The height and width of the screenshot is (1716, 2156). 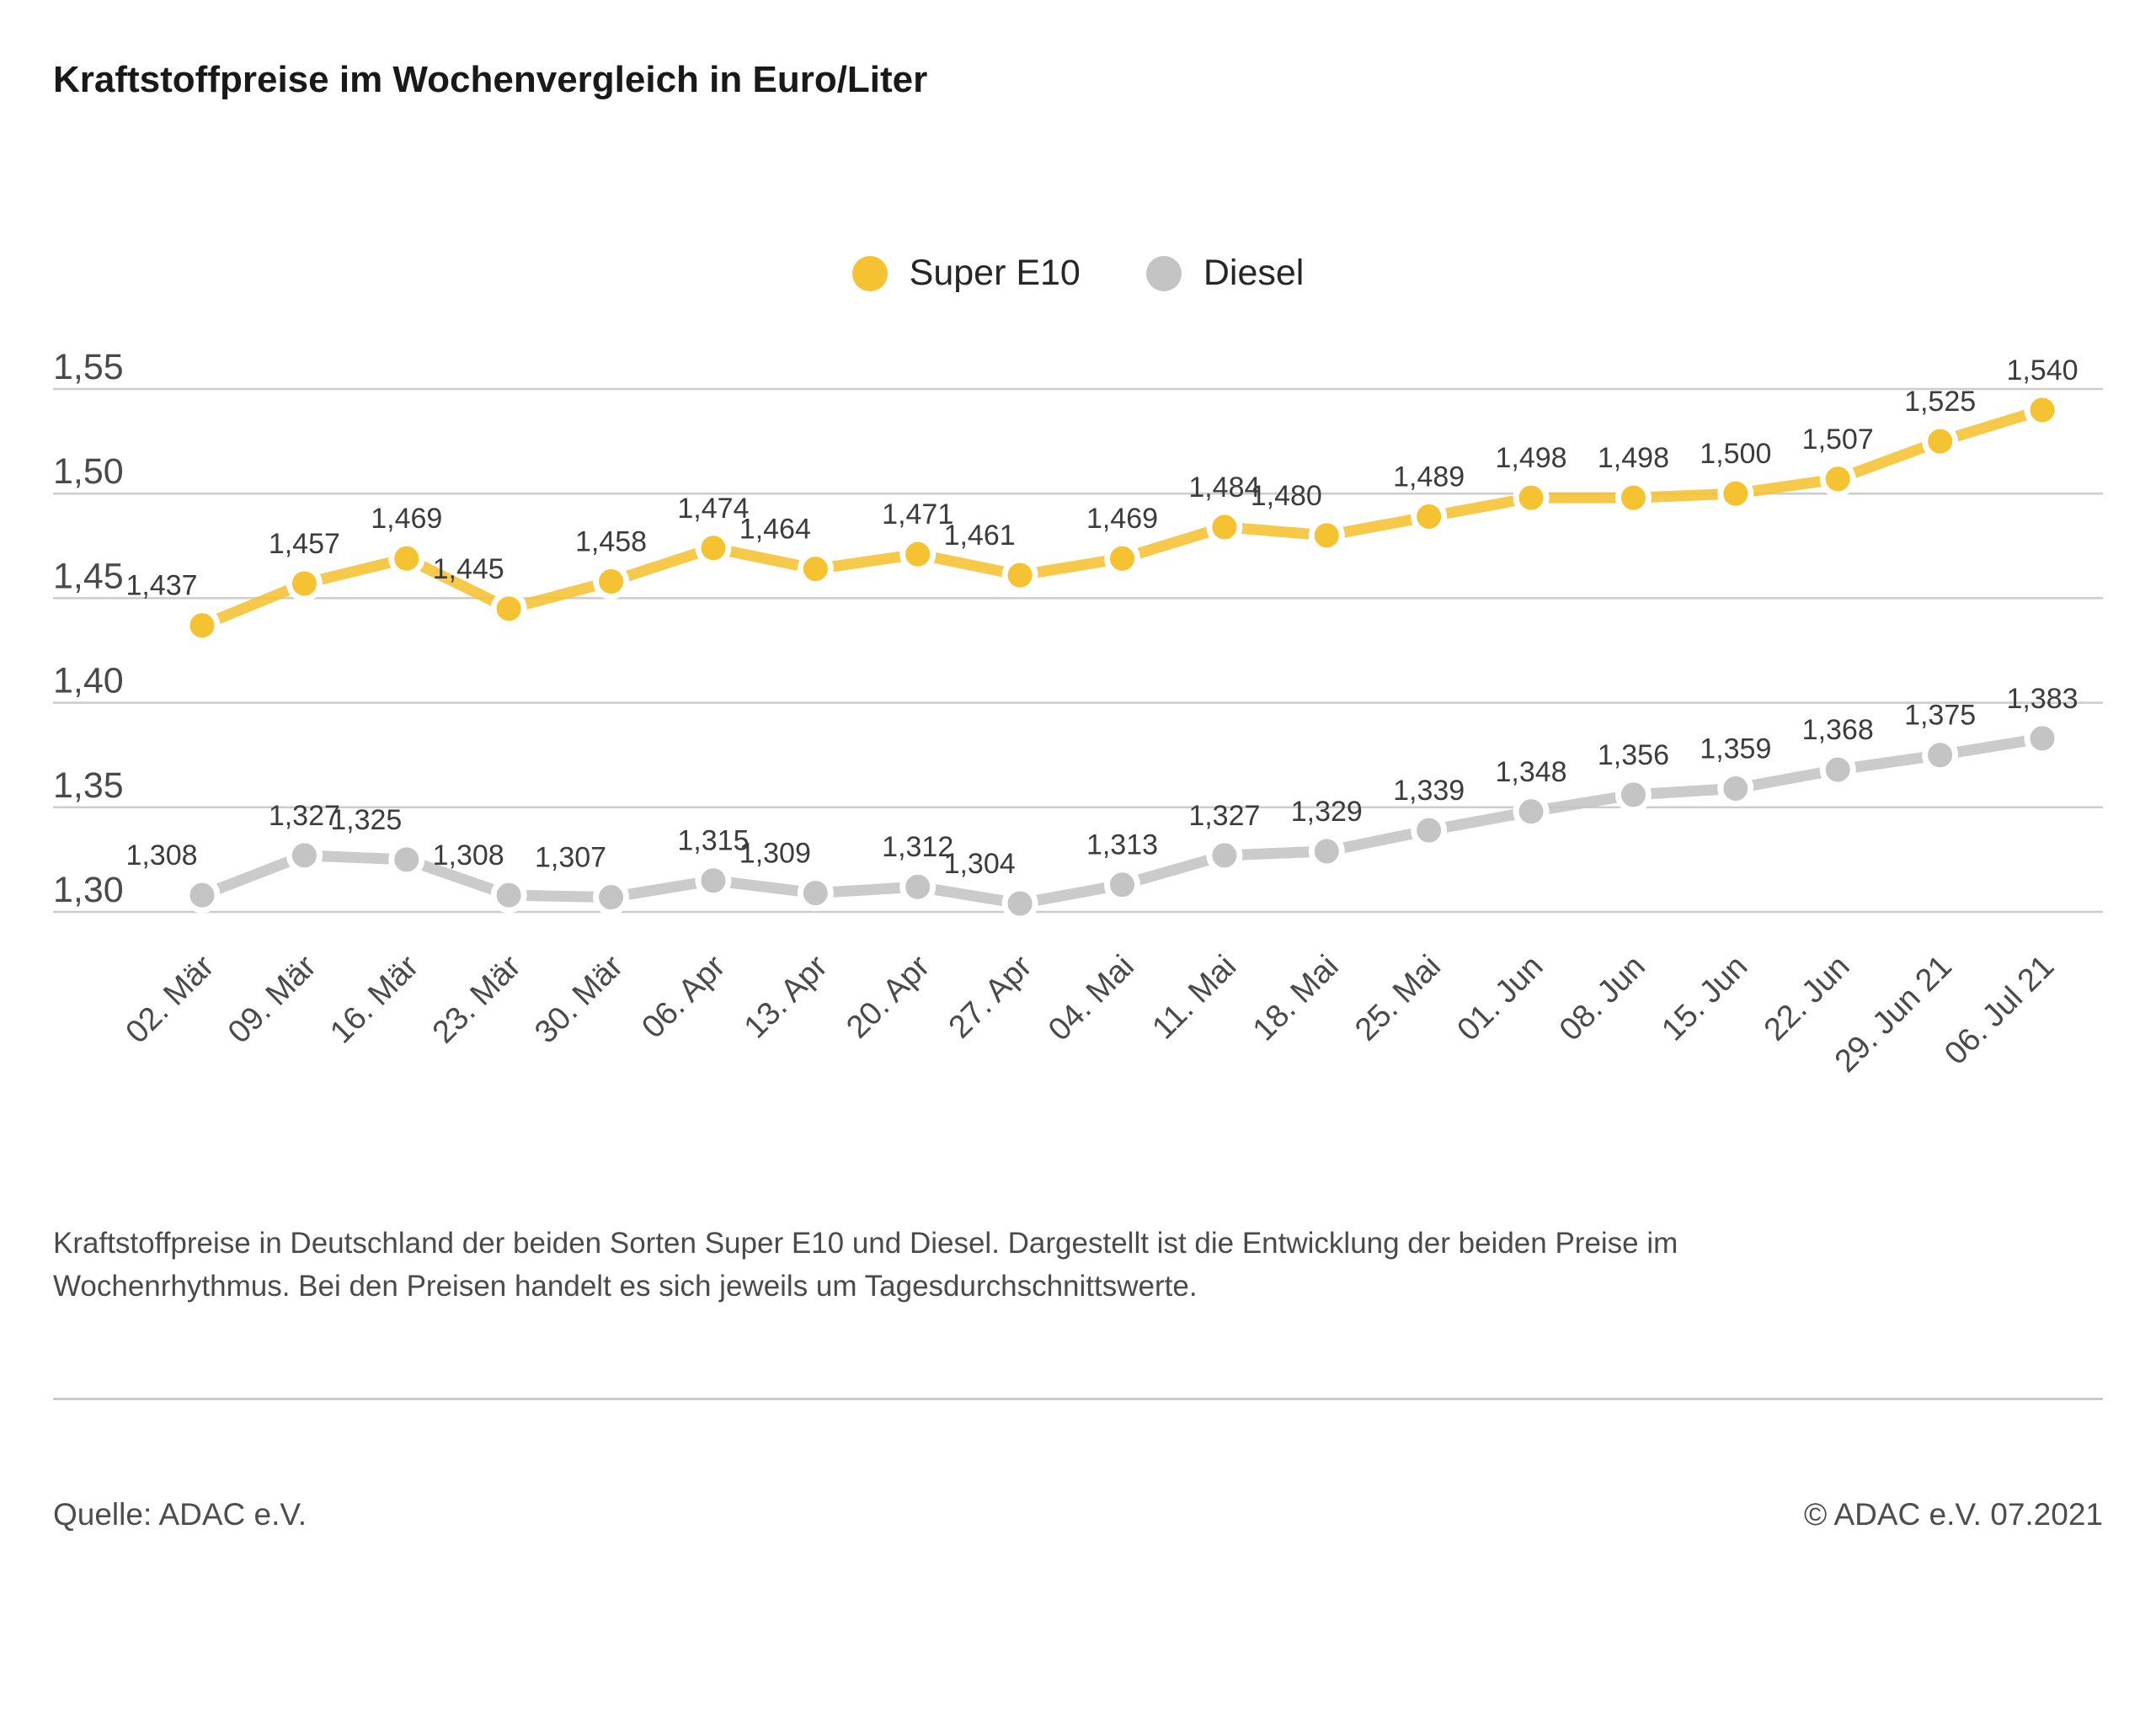 I want to click on x-axis-tick-label: 30. Mär, so click(x=579, y=999).